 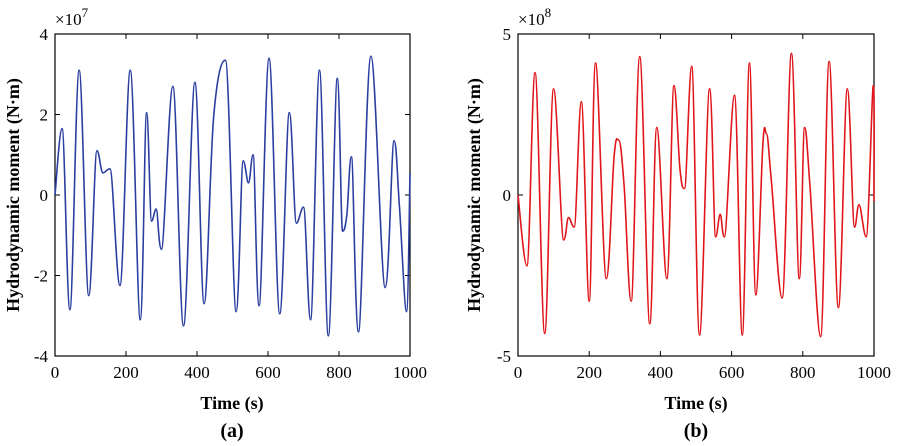 I want to click on panel-label-a: (a), so click(x=231, y=431).